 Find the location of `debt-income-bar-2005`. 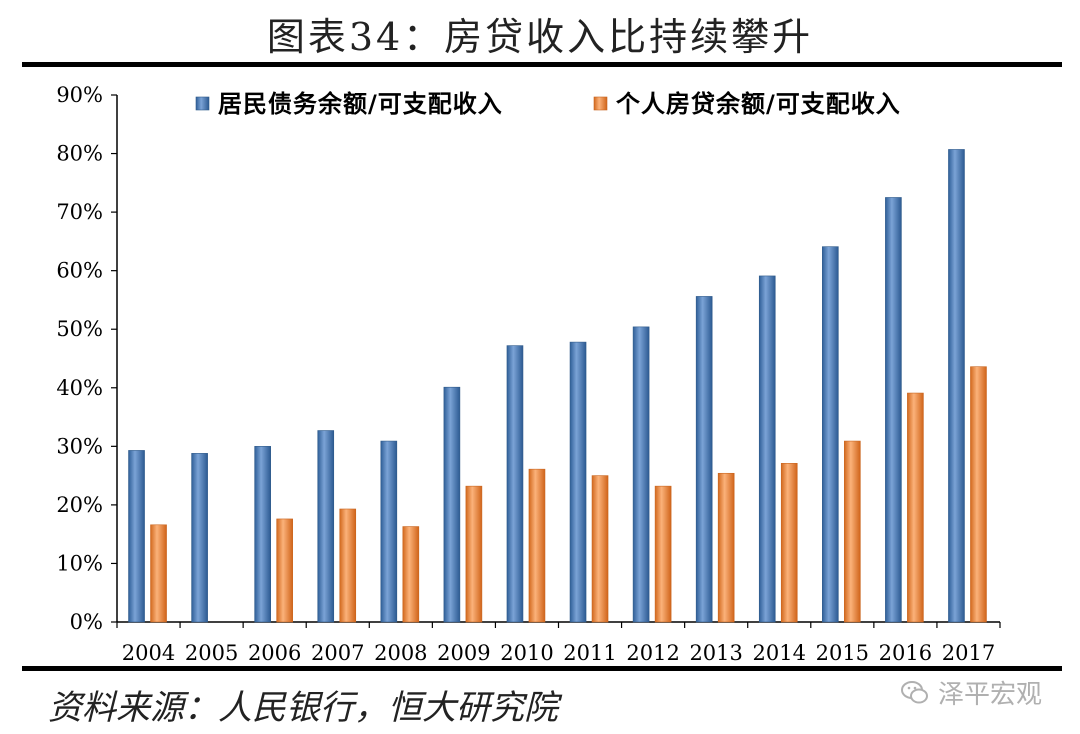

debt-income-bar-2005 is located at coordinates (199, 538).